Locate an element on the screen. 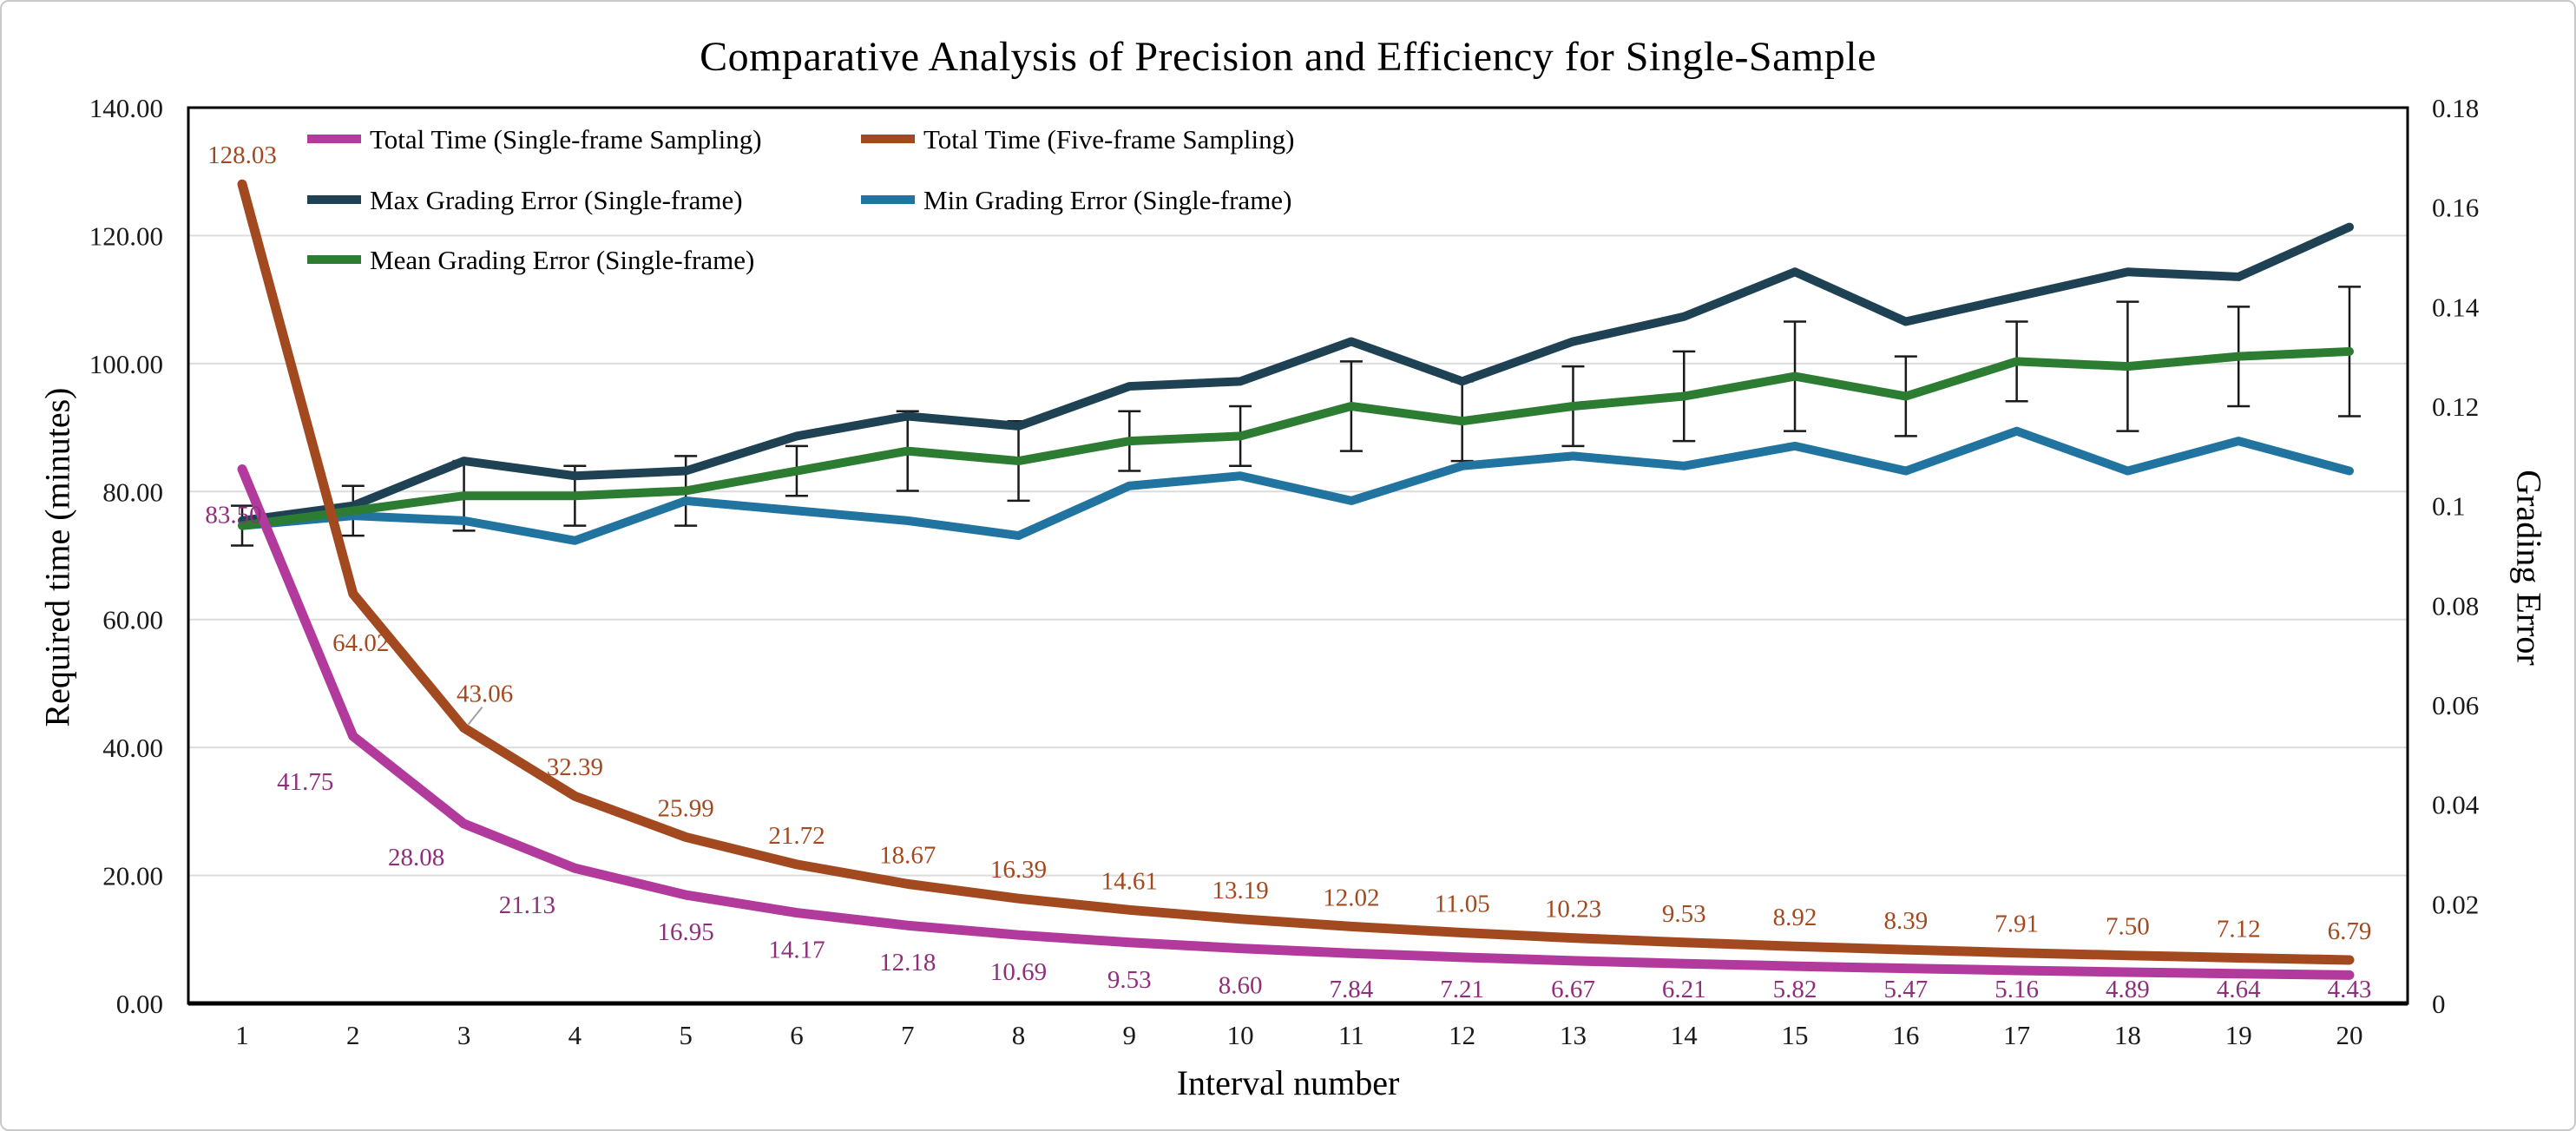  svg-text: 60.00 is located at coordinates (132, 620).